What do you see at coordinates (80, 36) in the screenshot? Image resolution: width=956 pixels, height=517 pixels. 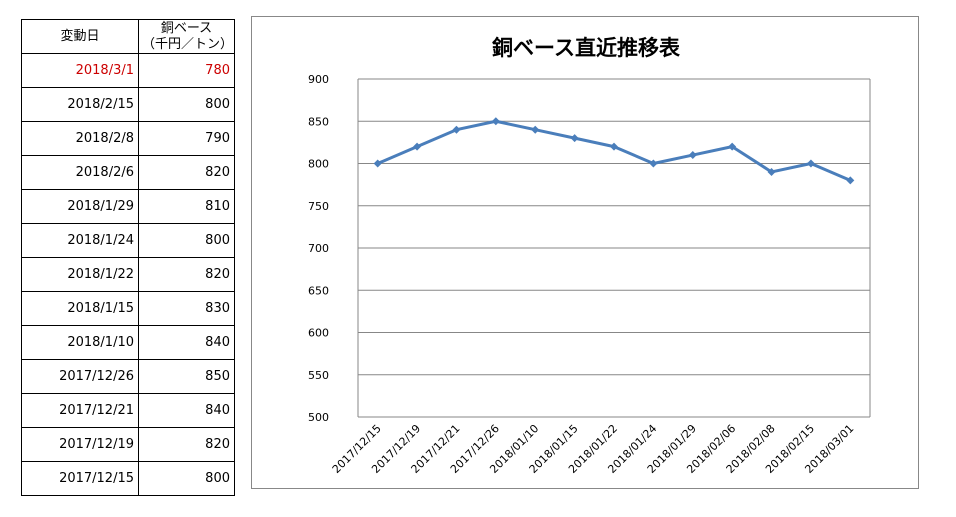 I see `header-change-date: 変動日` at bounding box center [80, 36].